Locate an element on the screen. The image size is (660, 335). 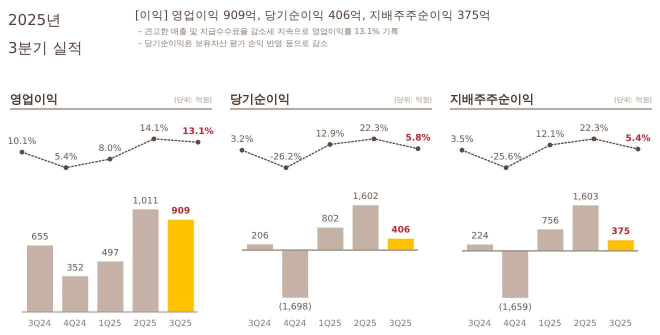
data-label: 406 is located at coordinates (400, 231).